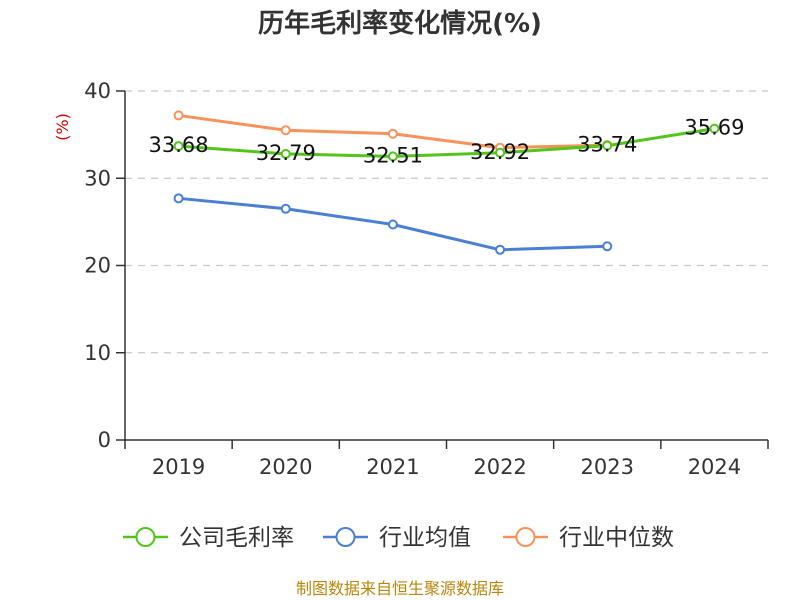 The image size is (800, 600). I want to click on data-label: 32.79, so click(286, 153).